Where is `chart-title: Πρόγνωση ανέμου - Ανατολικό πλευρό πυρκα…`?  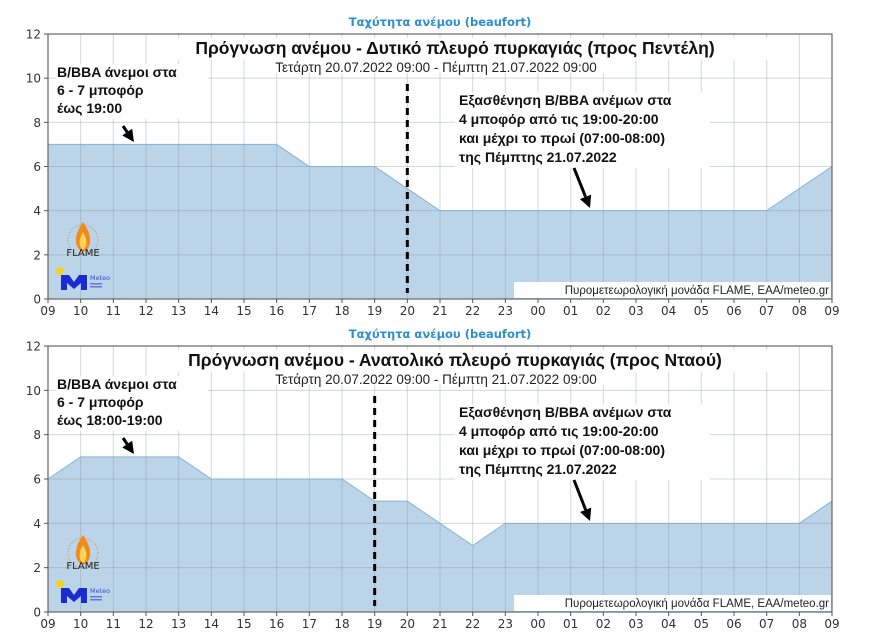
chart-title: Πρόγνωση ανέμου - Ανατολικό πλευρό πυρκα… is located at coordinates (455, 360).